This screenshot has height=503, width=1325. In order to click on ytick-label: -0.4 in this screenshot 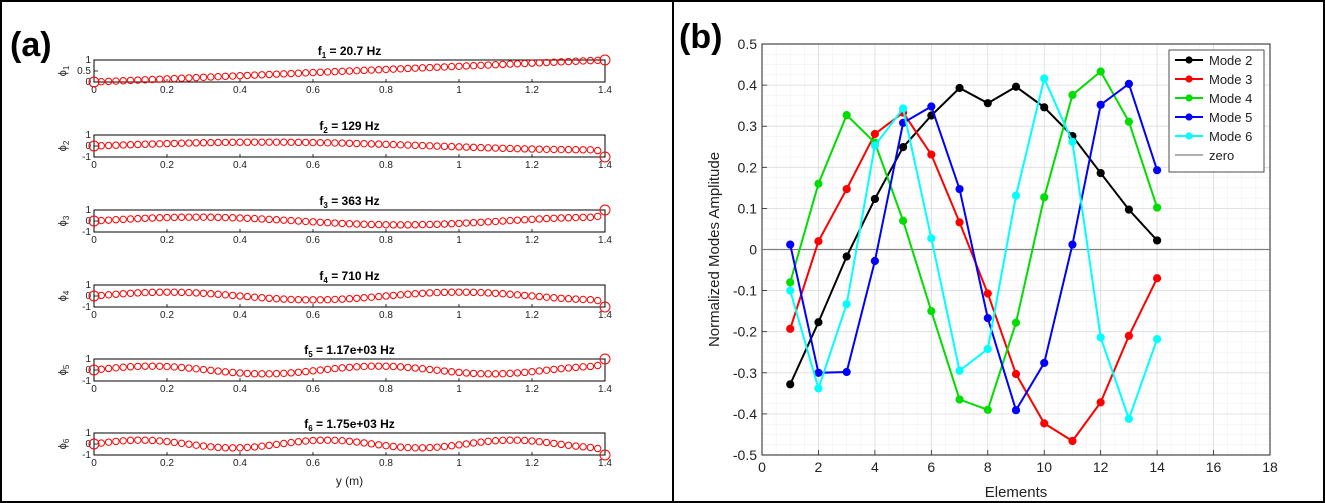, I will do `click(745, 414)`.